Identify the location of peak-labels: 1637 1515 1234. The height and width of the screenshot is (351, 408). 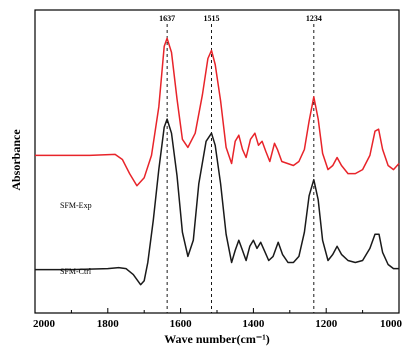
(240, 18).